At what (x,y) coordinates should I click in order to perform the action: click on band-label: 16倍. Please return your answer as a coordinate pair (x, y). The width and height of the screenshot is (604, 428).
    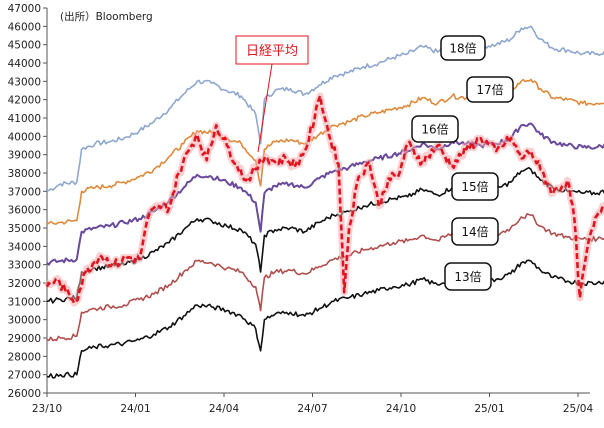
    Looking at the image, I should click on (434, 129).